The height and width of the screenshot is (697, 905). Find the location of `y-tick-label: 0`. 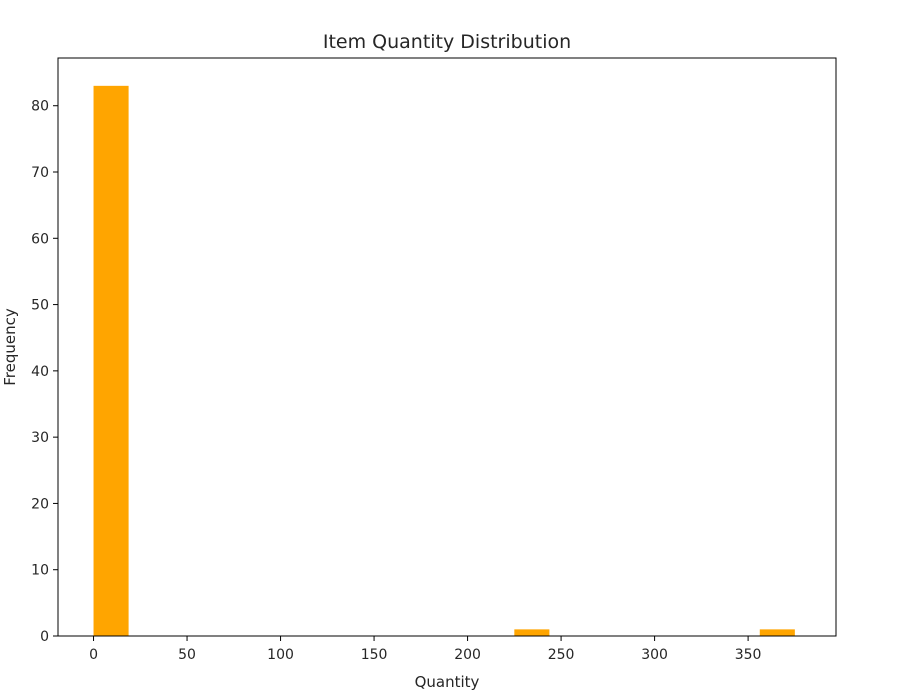

y-tick-label: 0 is located at coordinates (44, 637).